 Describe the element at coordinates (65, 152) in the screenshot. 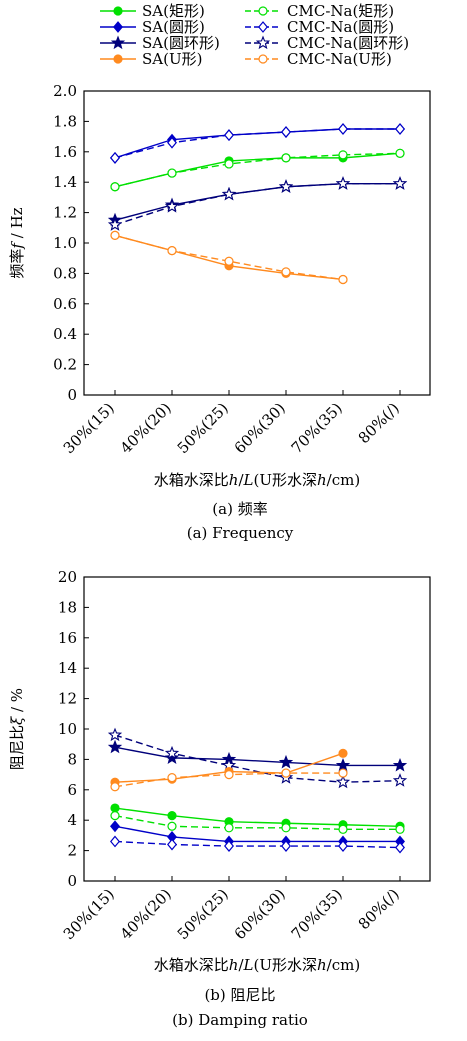

I see `y-tick-label: 1.6` at that location.